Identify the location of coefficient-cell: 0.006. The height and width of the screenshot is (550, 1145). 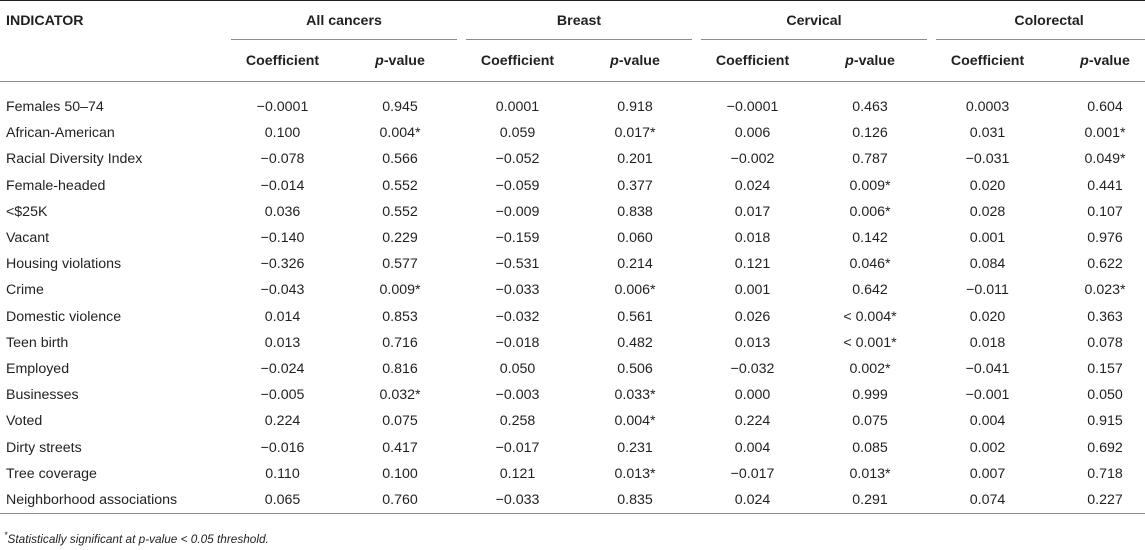
(752, 133).